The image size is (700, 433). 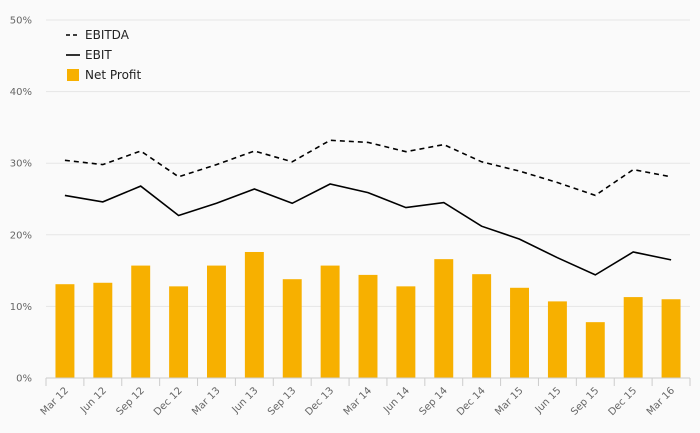 I want to click on x-tick-label: Jun 15, so click(x=548, y=400).